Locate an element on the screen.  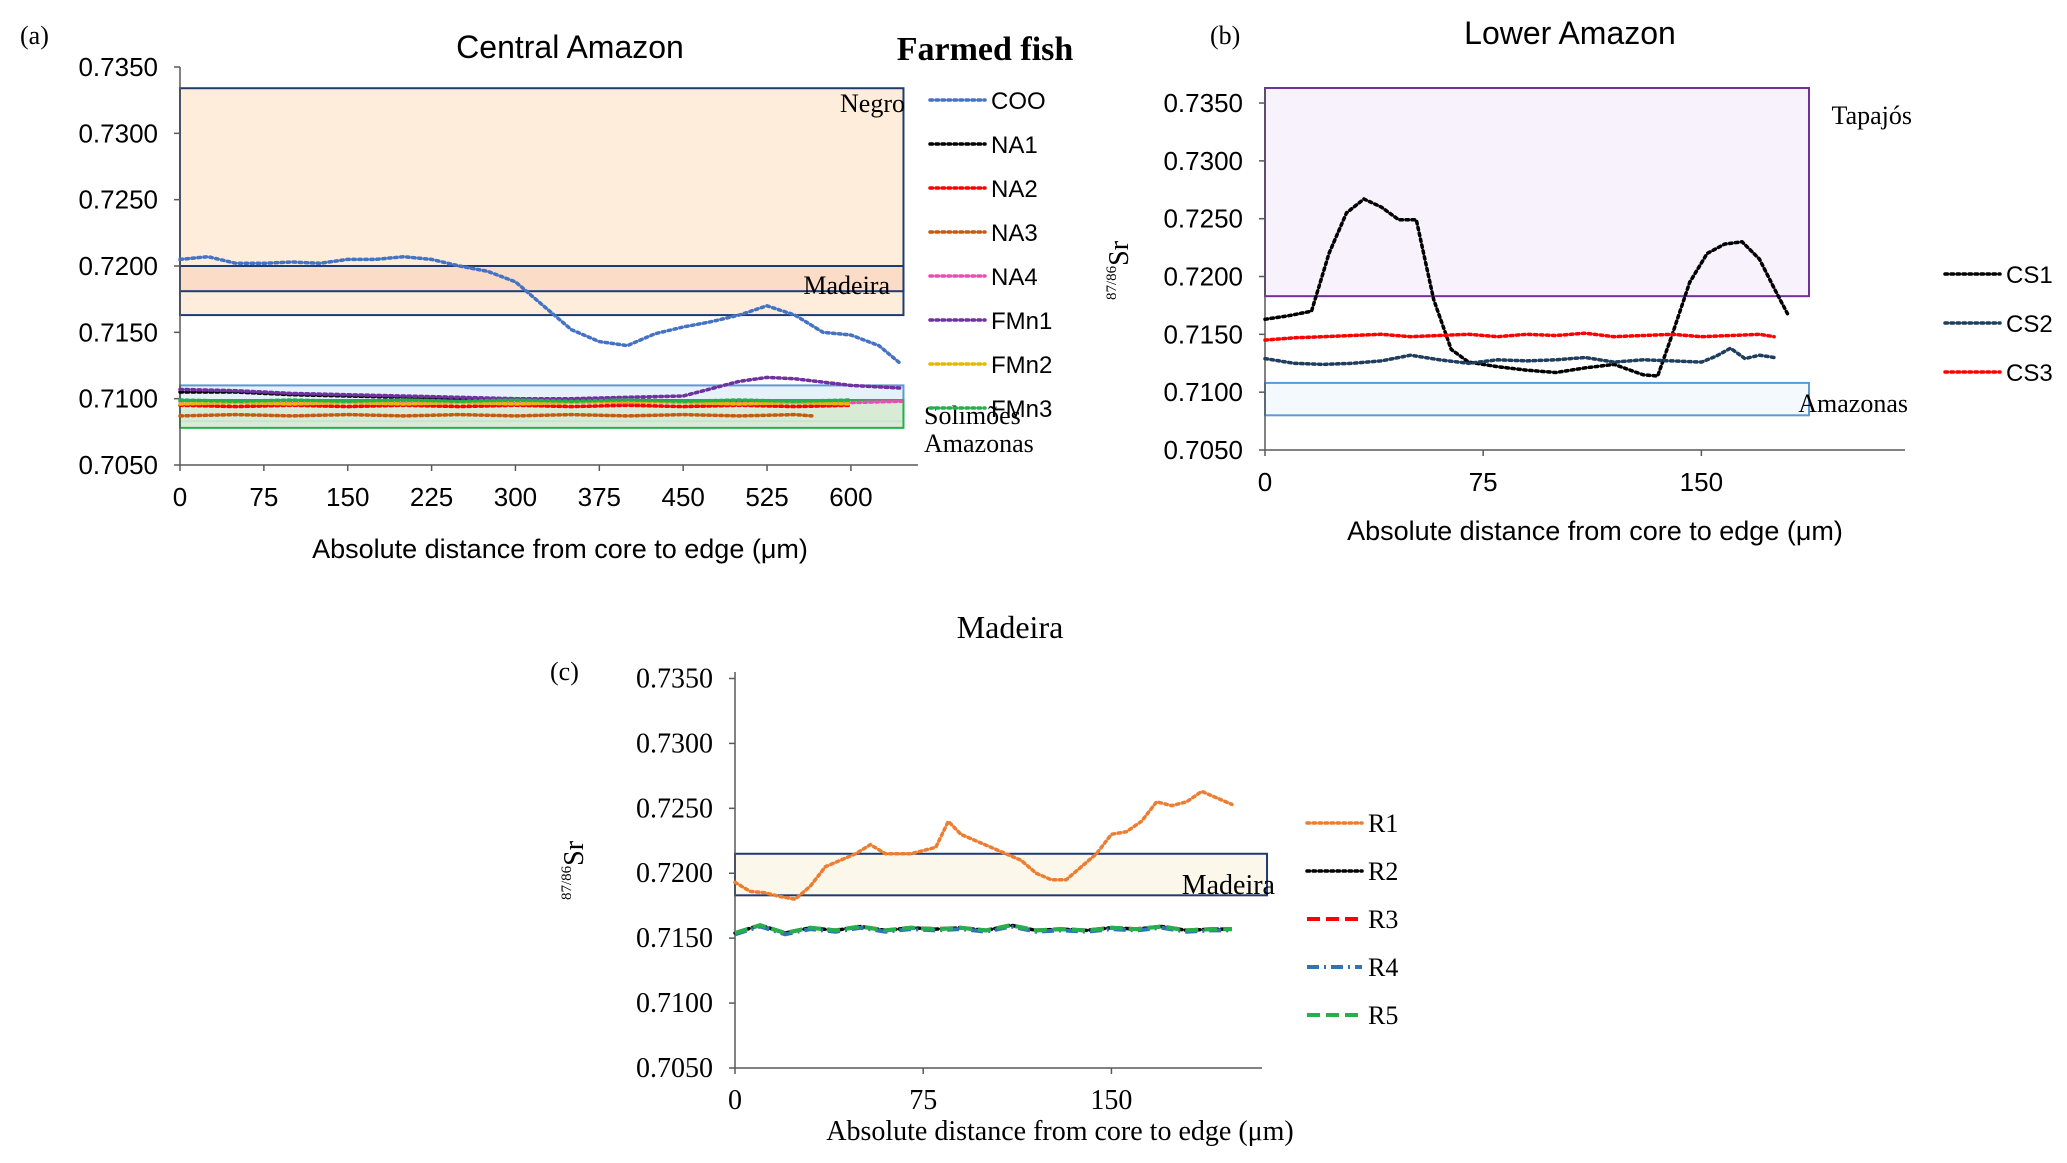
panel-c-x-axis-label: Absolute distance from core to edge (μm) is located at coordinates (1060, 1131).